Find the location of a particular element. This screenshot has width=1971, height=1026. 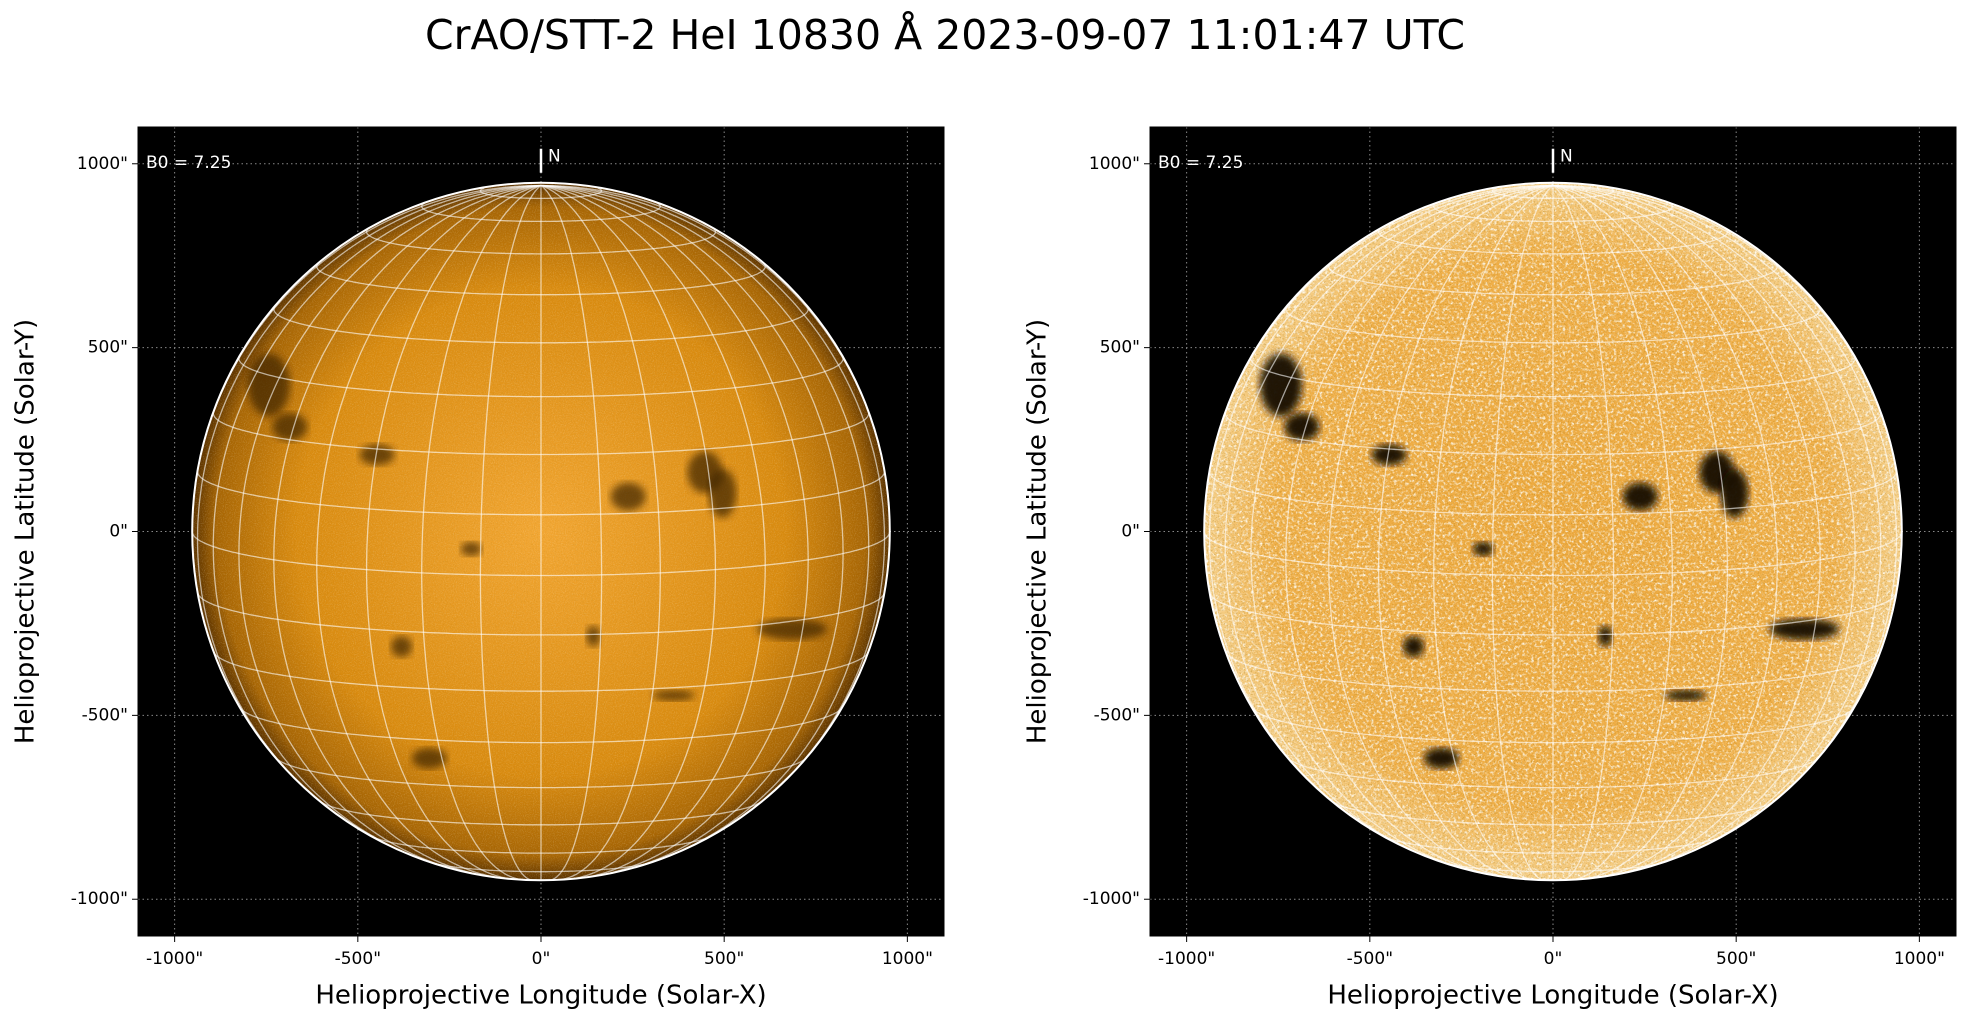

x-axis-label: Helioprojective Longitude (Solar-X) is located at coordinates (540, 996).